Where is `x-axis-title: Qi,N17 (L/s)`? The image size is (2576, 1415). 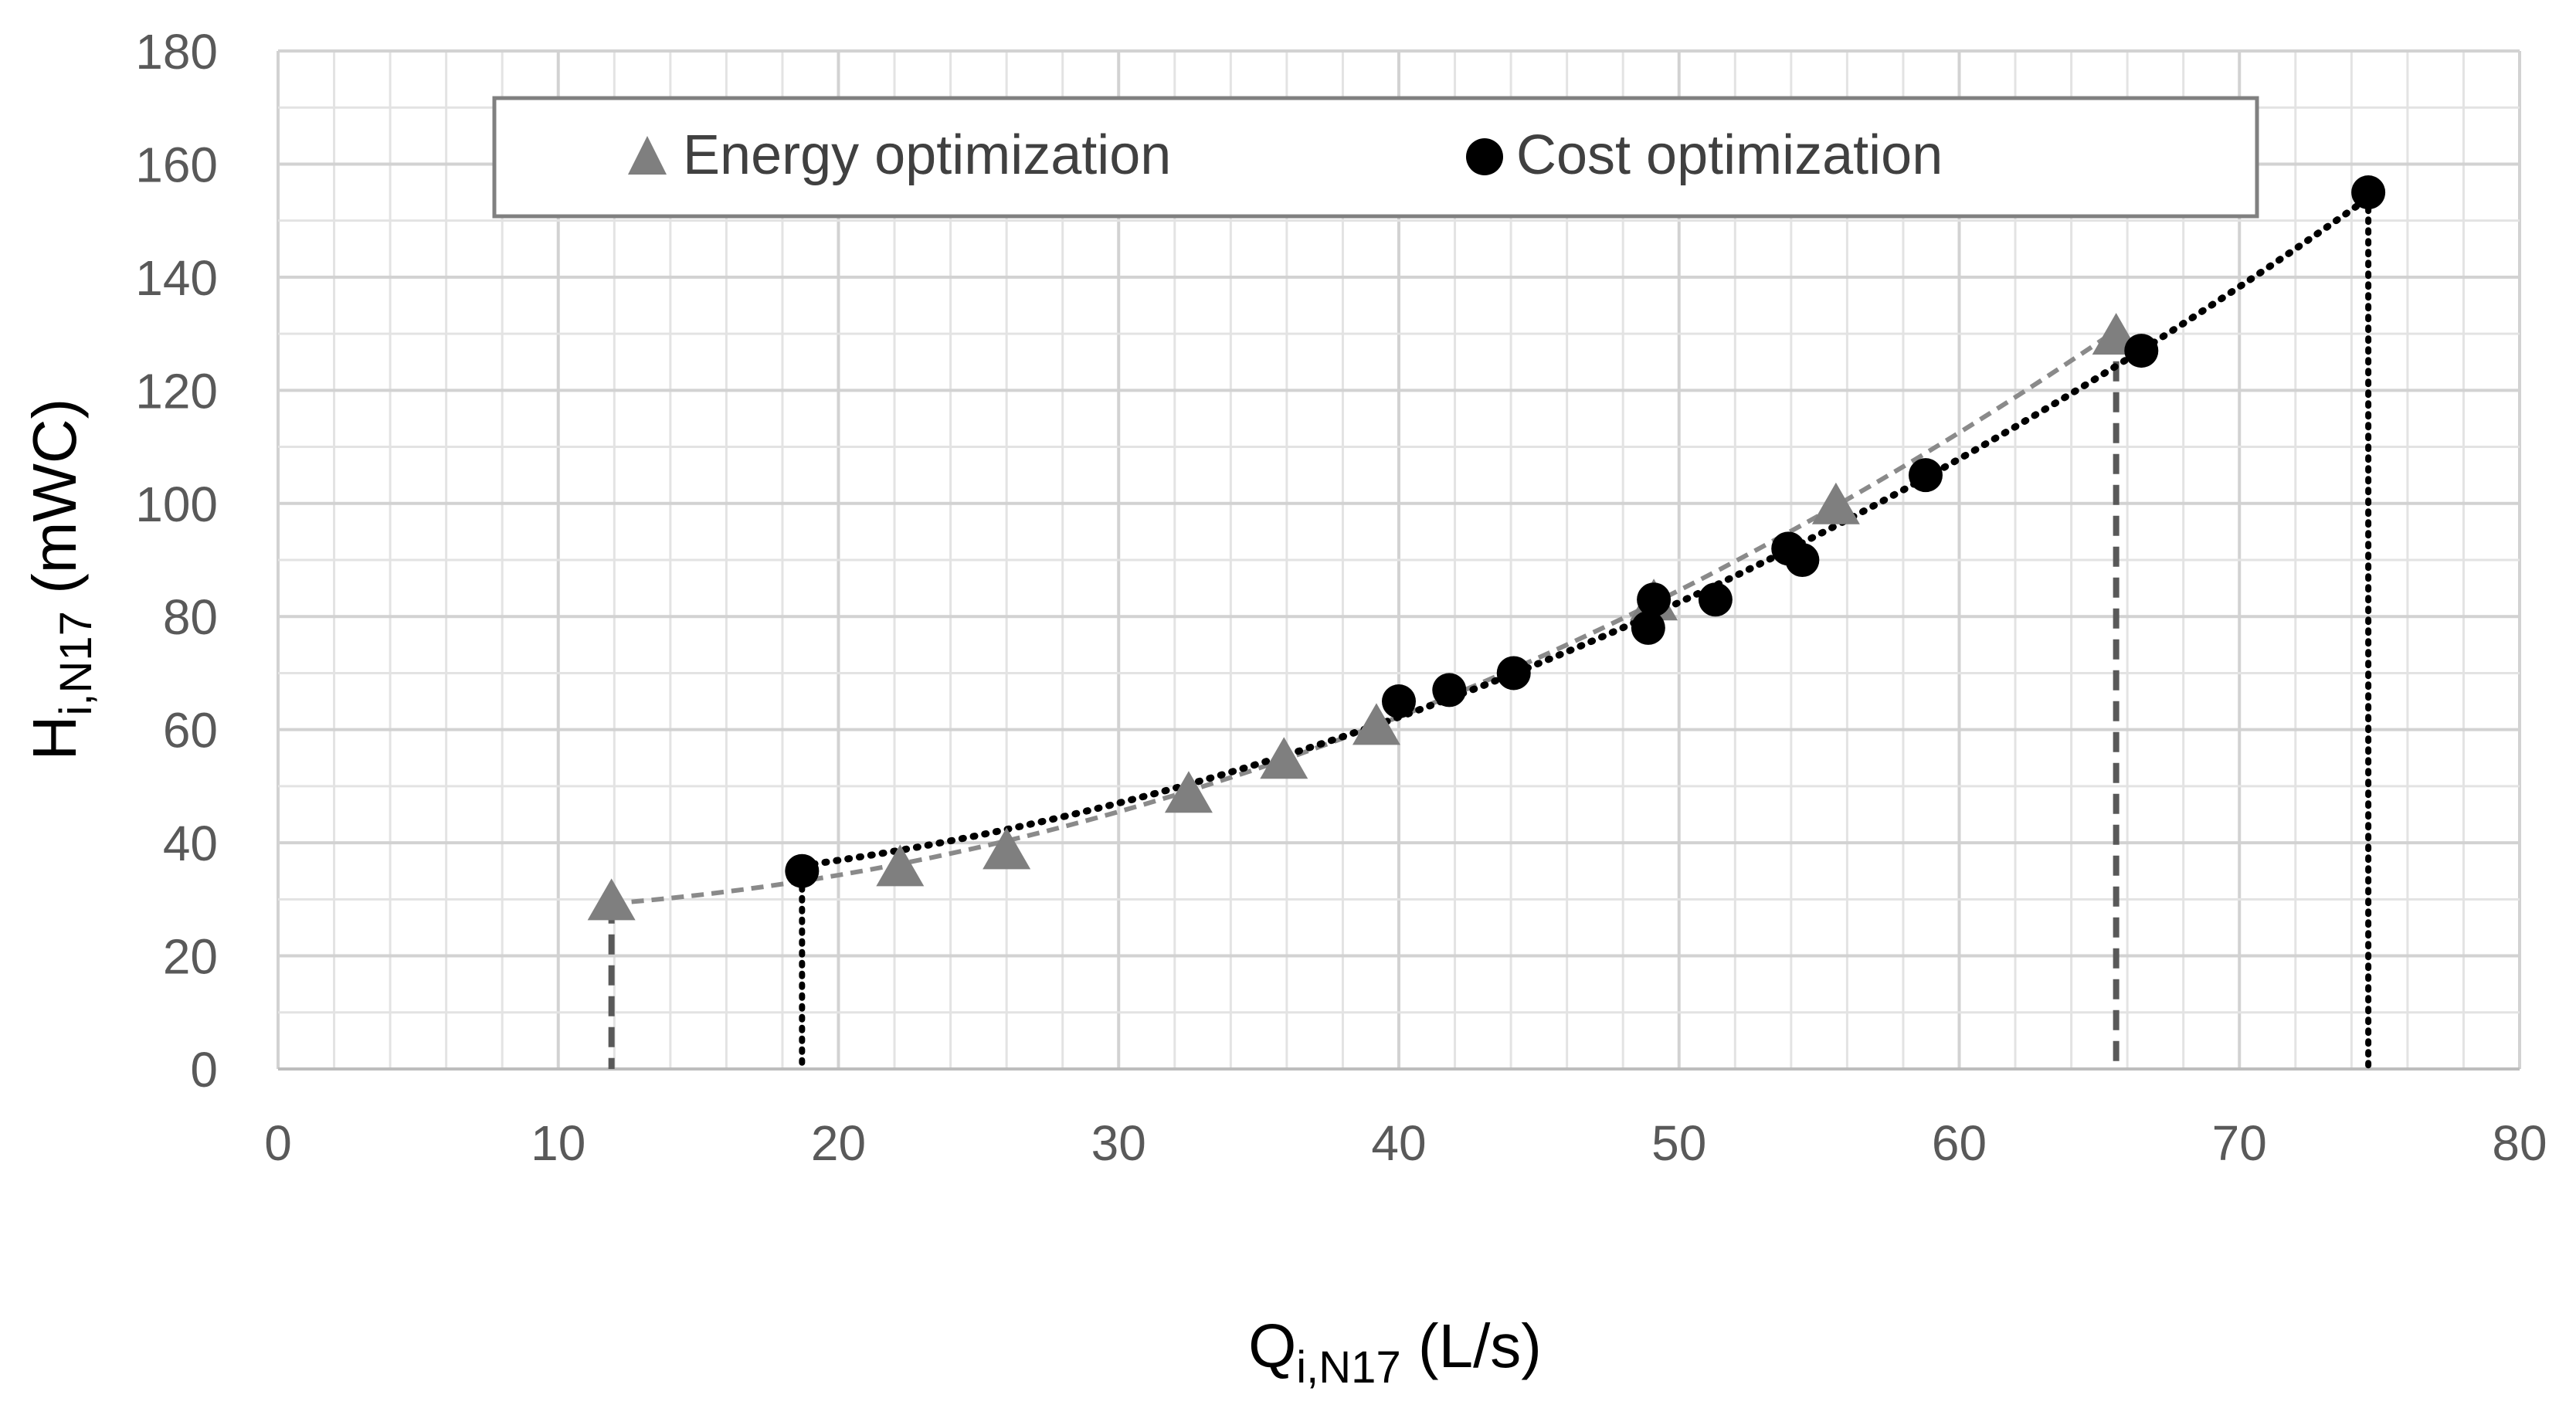
x-axis-title: Qi,N17 (L/s) is located at coordinates (1395, 1353).